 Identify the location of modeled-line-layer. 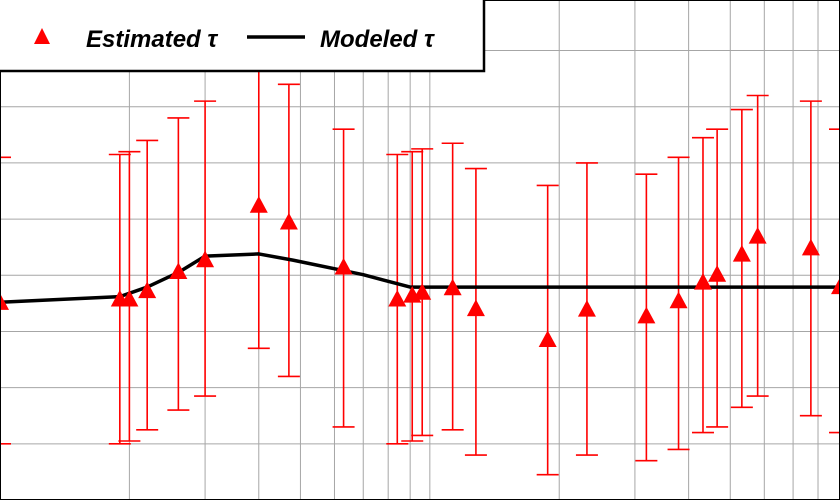
(420, 278).